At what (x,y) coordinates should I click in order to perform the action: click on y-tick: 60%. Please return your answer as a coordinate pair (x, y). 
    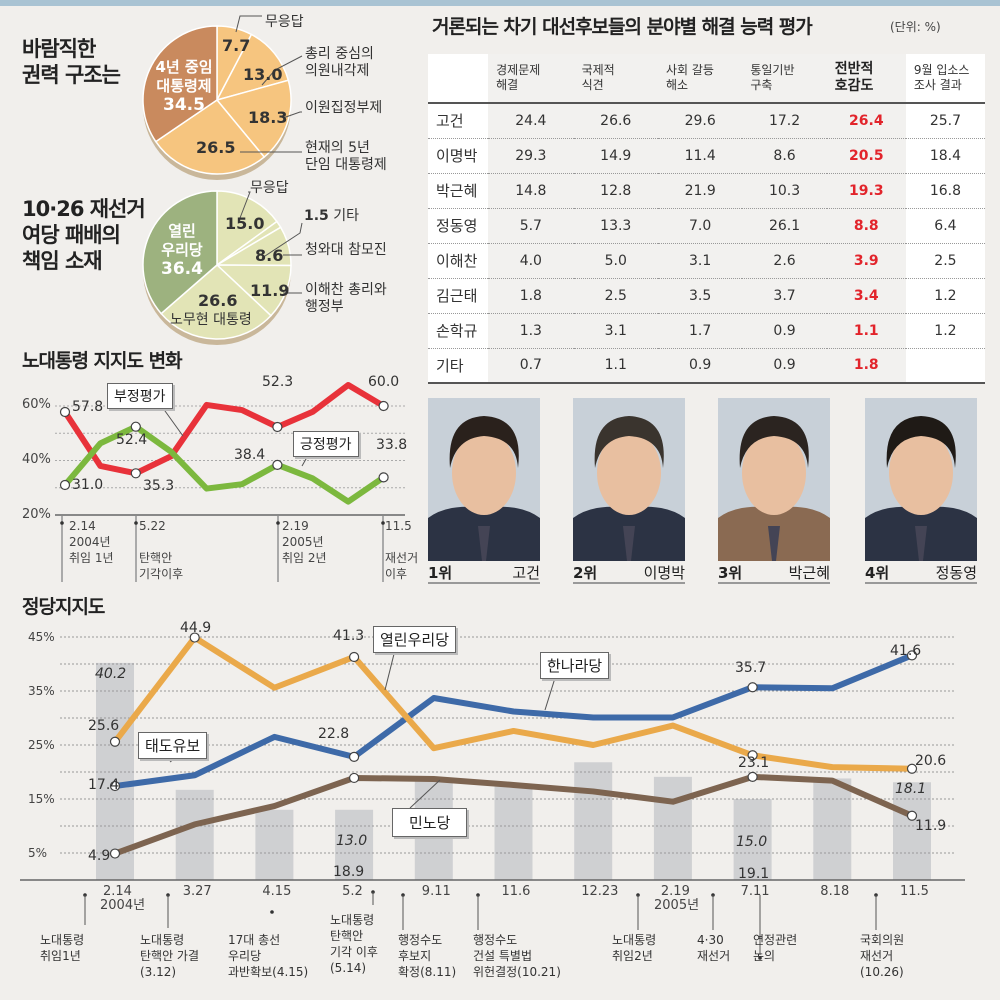
    Looking at the image, I should click on (36, 404).